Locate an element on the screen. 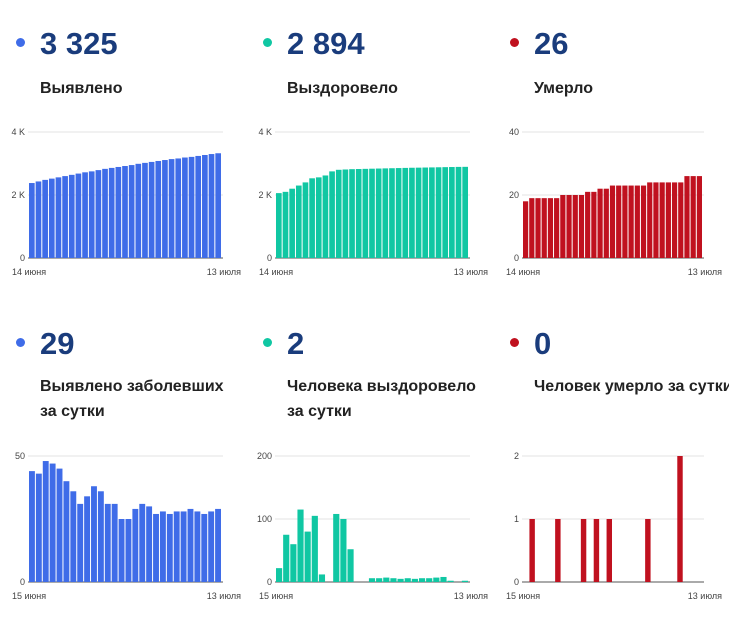  daily-infected-chart: 0 50 15 июня 13 июля is located at coordinates (126, 526).